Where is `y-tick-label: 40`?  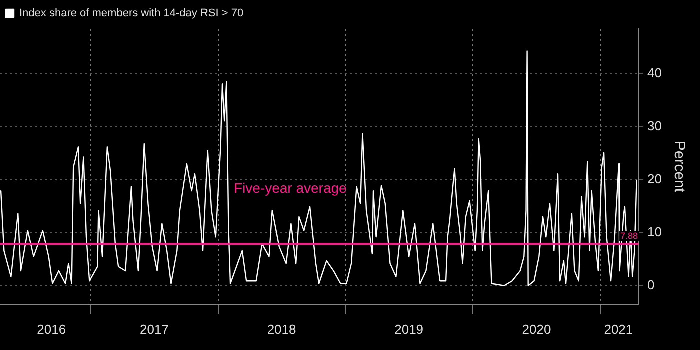 y-tick-label: 40 is located at coordinates (655, 73).